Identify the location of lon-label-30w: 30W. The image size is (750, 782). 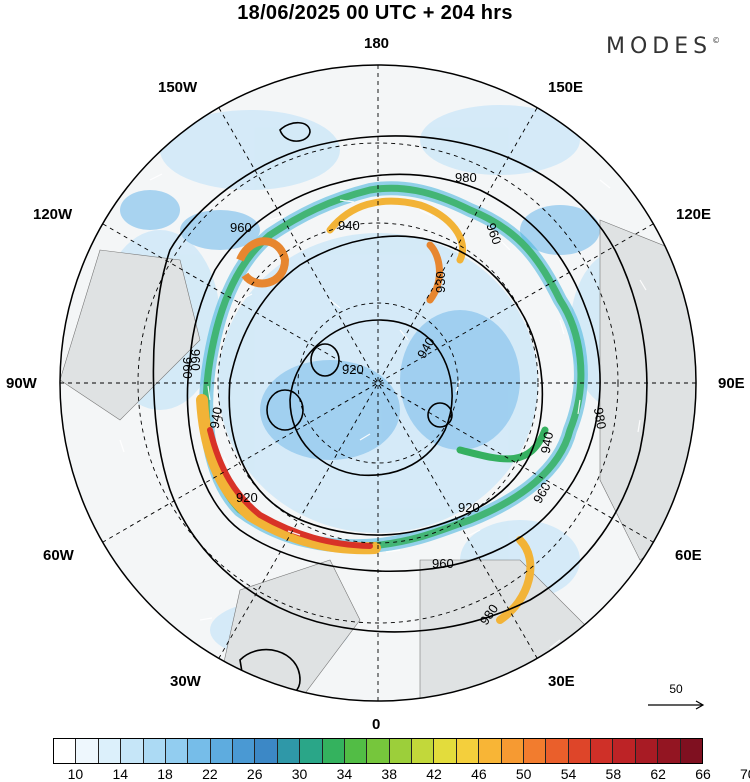
(185, 681).